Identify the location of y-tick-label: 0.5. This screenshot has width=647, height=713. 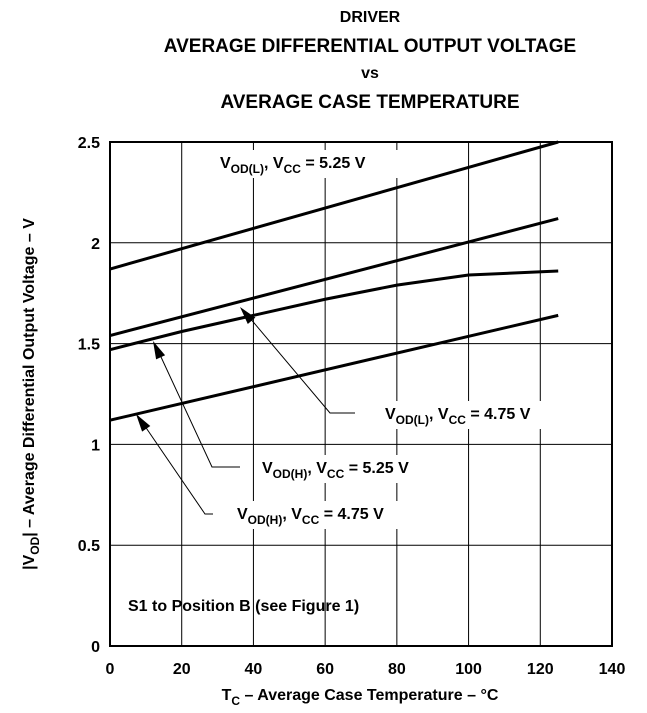
(89, 546).